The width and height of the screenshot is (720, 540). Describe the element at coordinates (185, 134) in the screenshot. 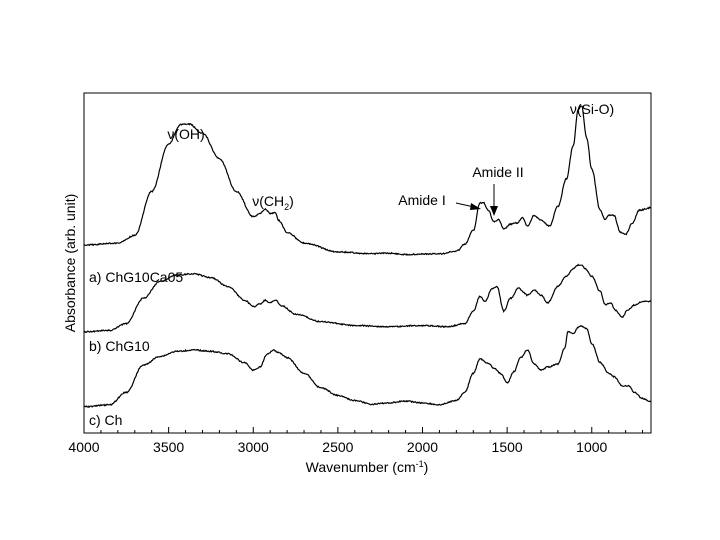

I see `annotation-oh: ν(OH)` at that location.